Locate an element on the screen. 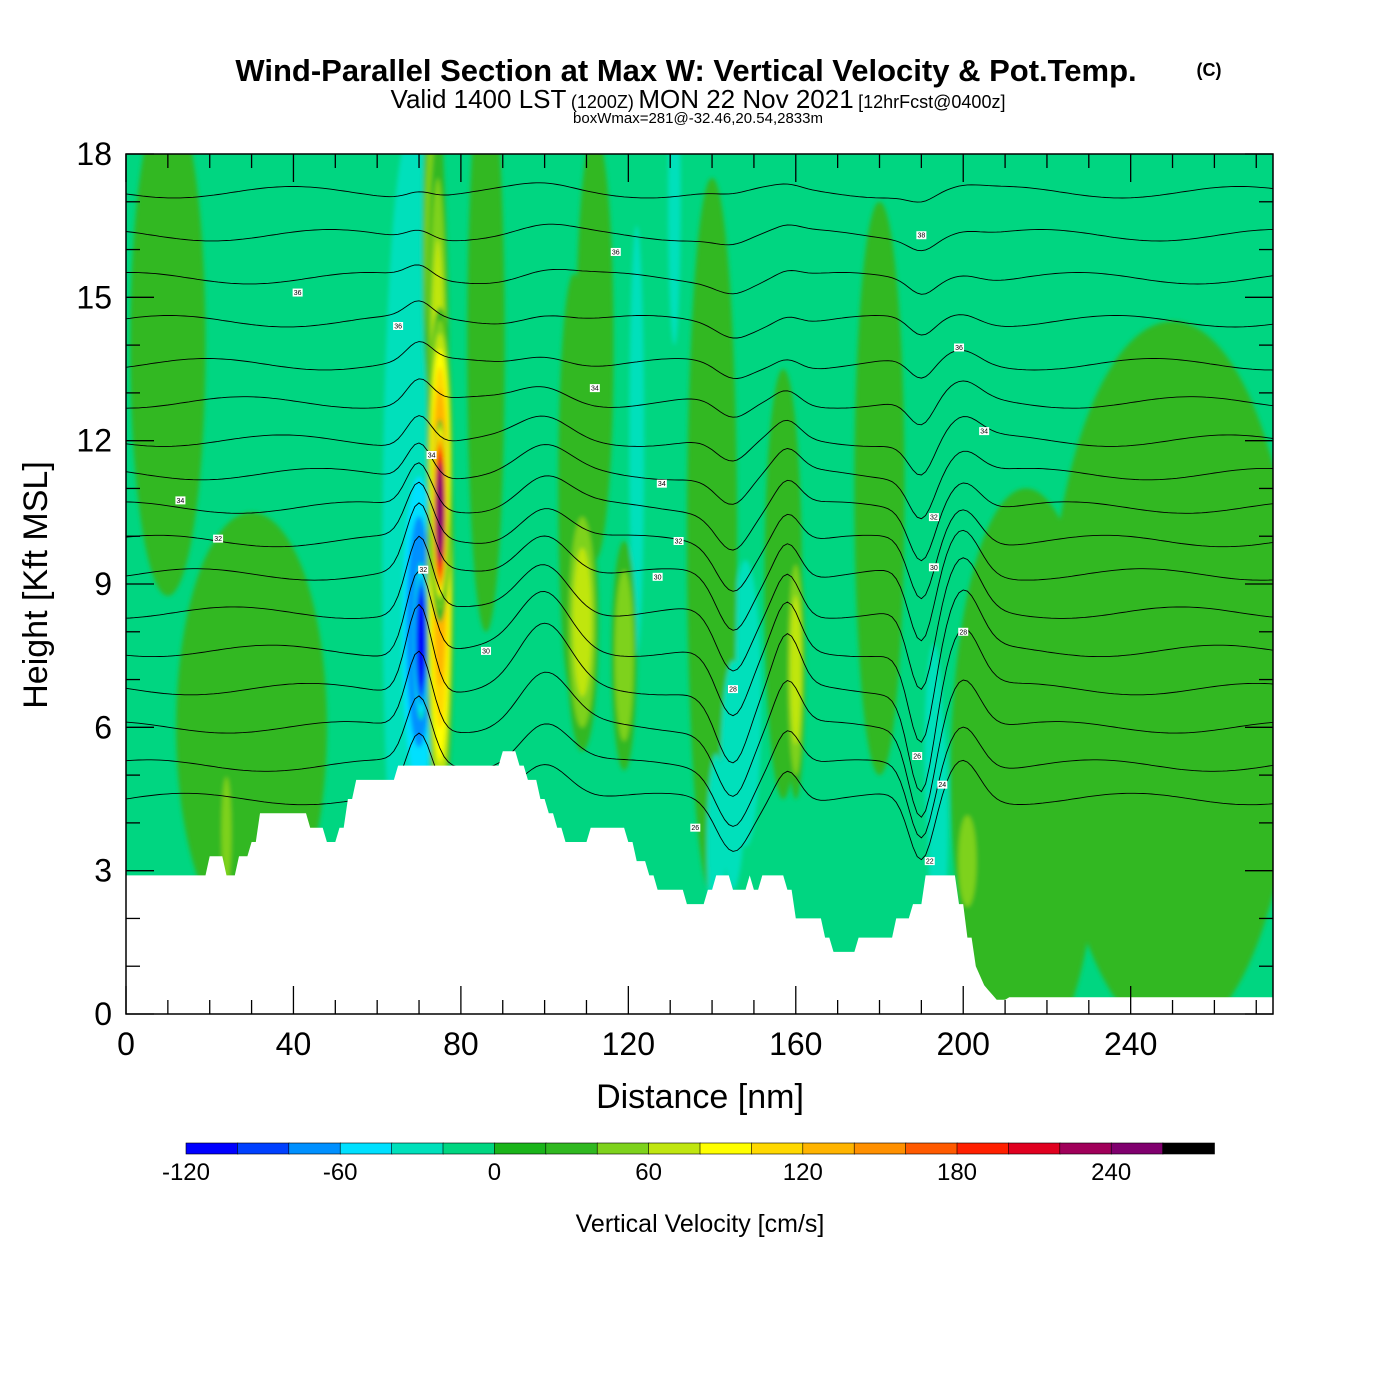 This screenshot has width=1400, height=1400. colorbar-tick-label: -60 is located at coordinates (340, 1172).